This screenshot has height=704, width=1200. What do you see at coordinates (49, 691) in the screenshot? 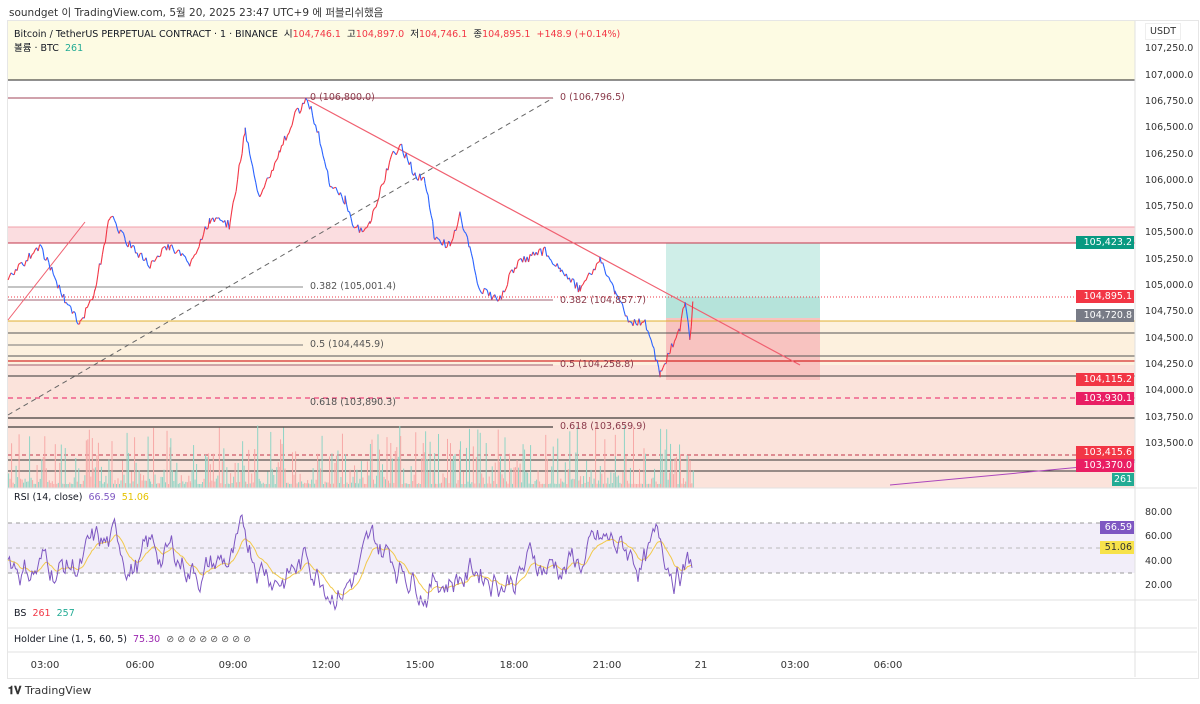
I see `tradingview-logo: 𝟏𝐕 TradingView` at bounding box center [49, 691].